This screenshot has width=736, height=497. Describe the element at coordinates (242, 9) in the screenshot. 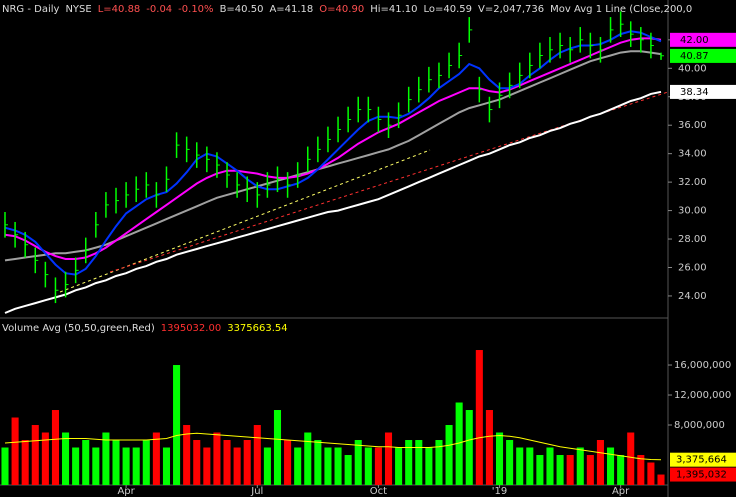

I see `header-item: B=40.50` at that location.